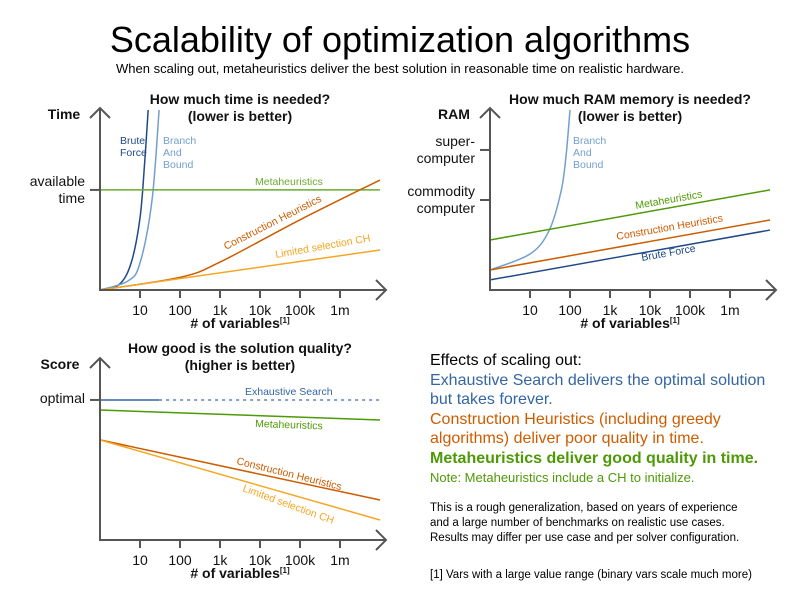  I want to click on chart-title: How much time is needed?, so click(240, 99).